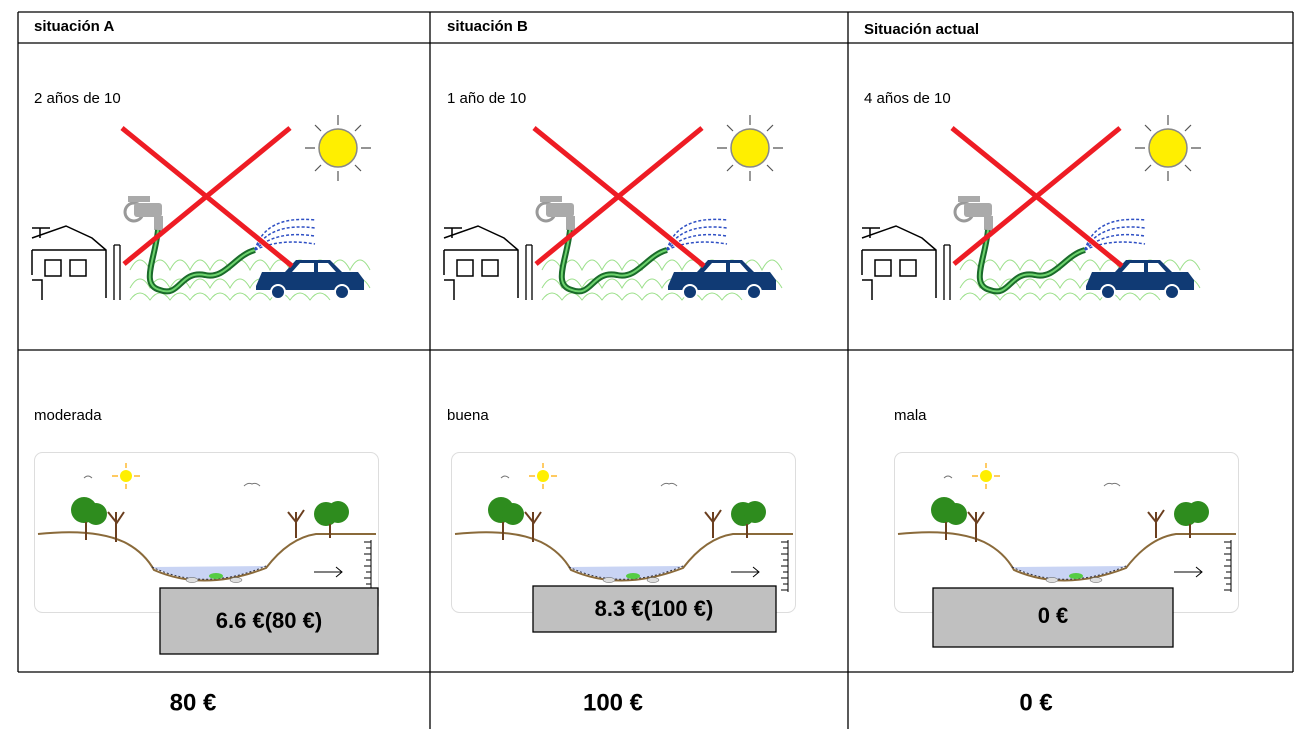 The height and width of the screenshot is (729, 1301). What do you see at coordinates (74, 26) in the screenshot?
I see `column-header: situación A` at bounding box center [74, 26].